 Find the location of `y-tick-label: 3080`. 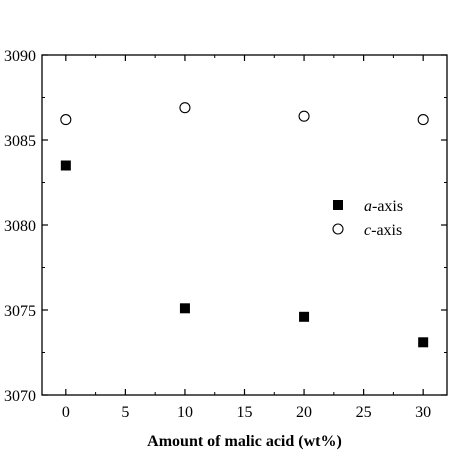

y-tick-label: 3080 is located at coordinates (20, 226).